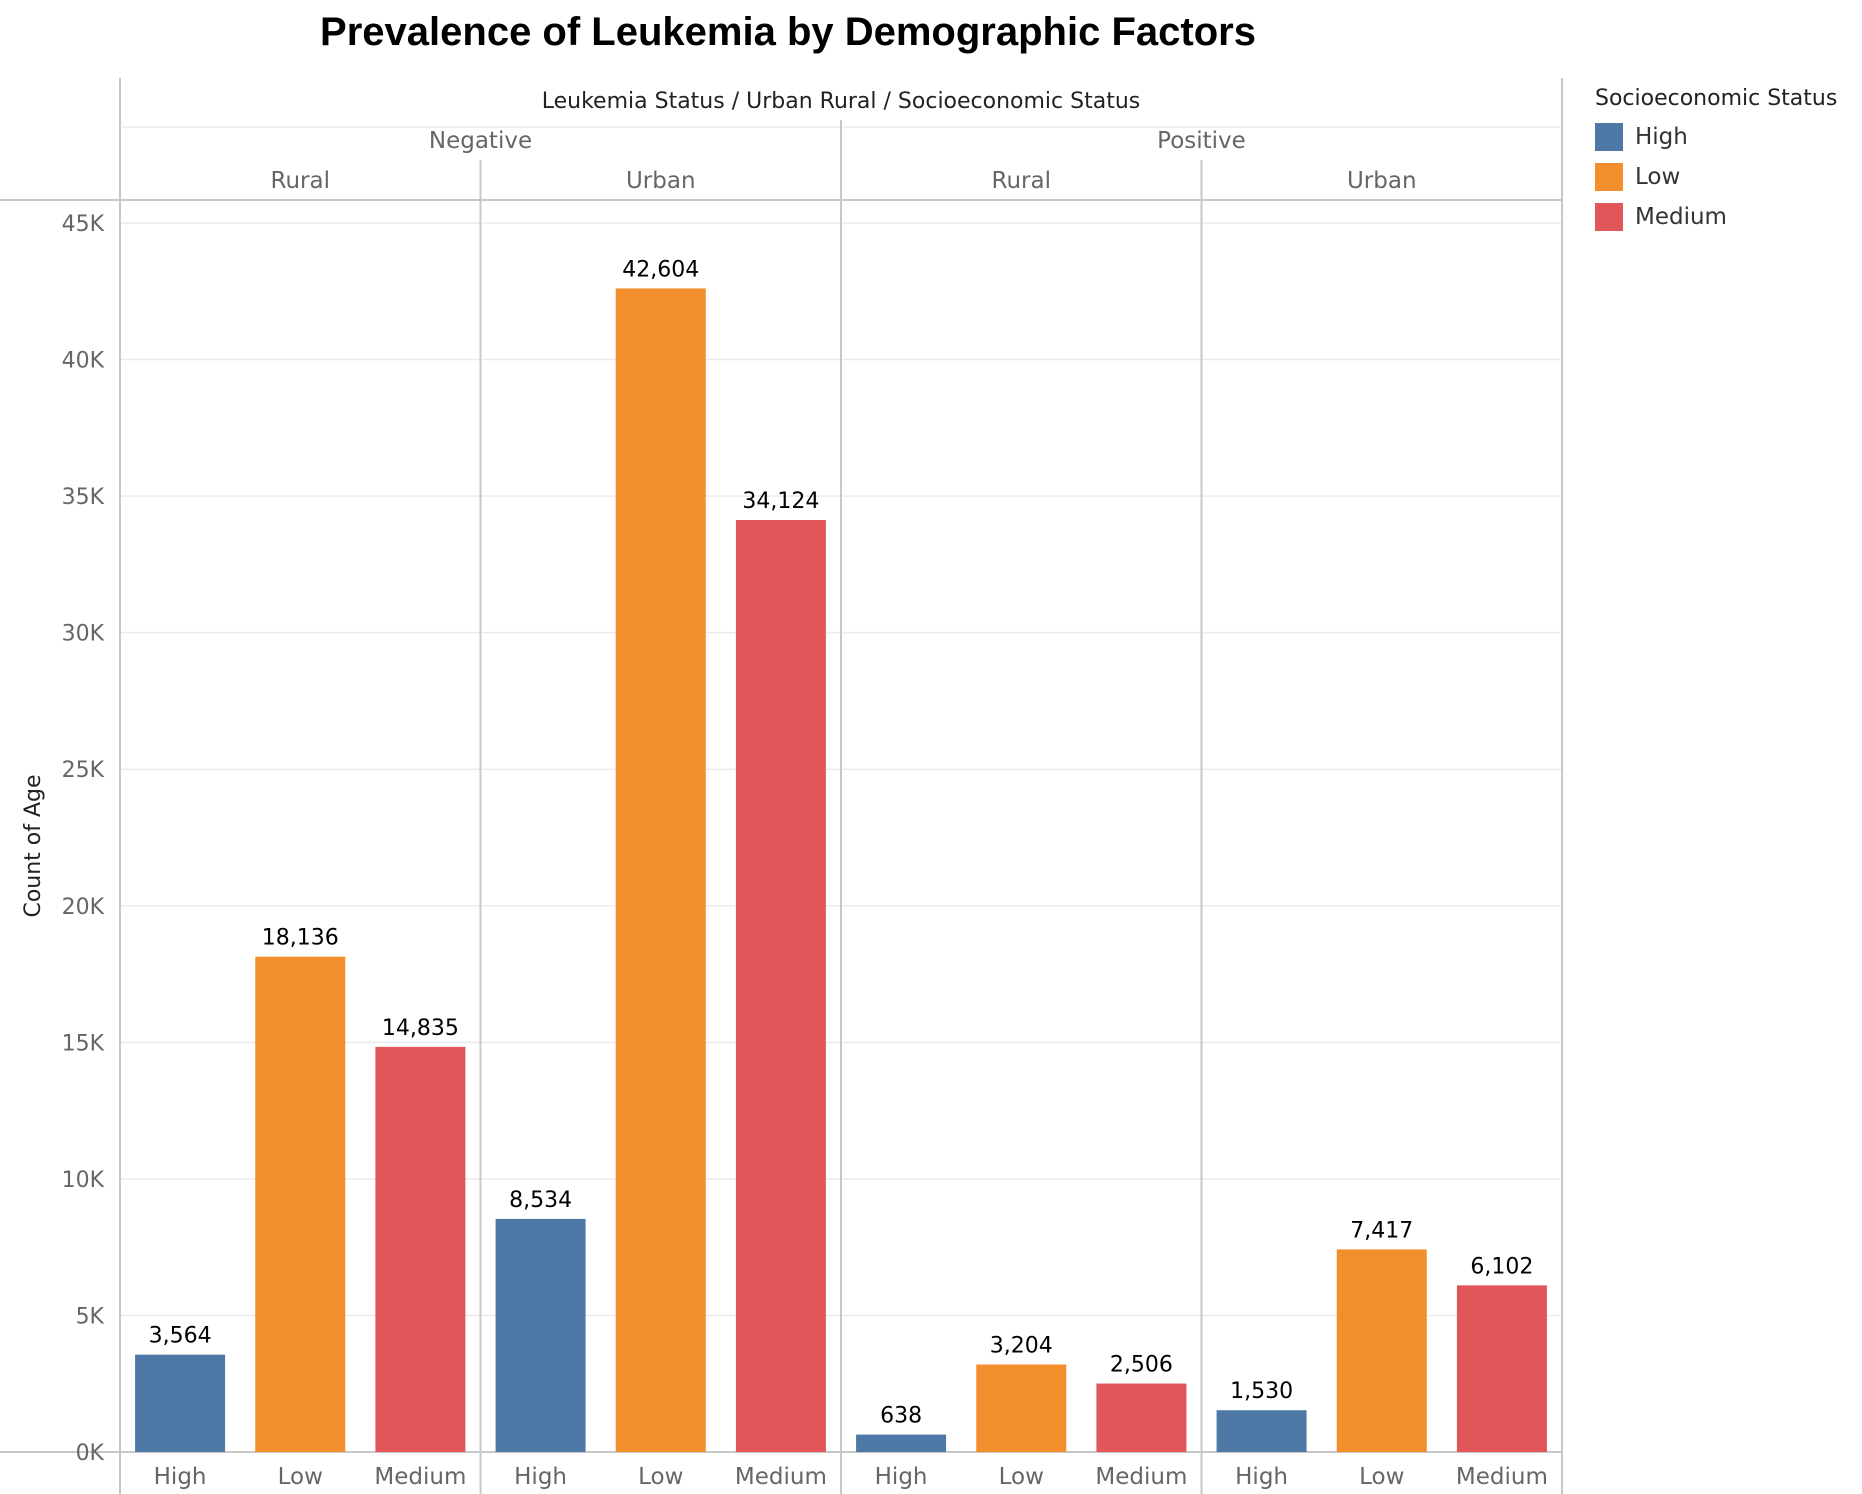 This screenshot has height=1494, width=1862. I want to click on y-tick-label: 40K, so click(83, 361).